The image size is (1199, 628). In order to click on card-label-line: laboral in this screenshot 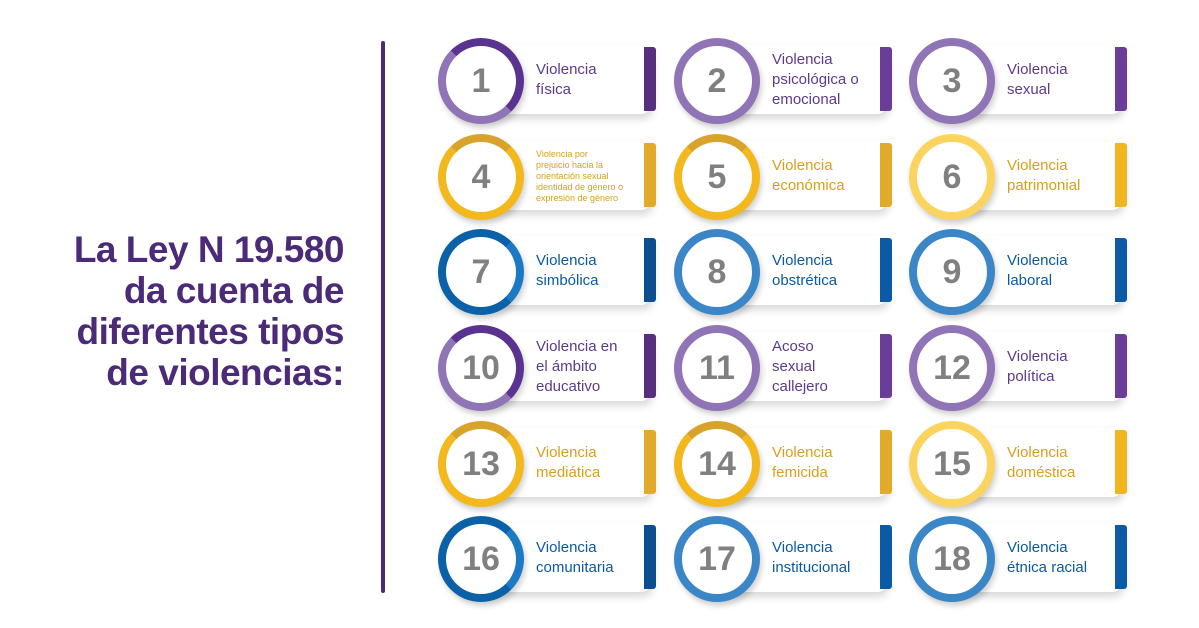, I will do `click(1030, 280)`.